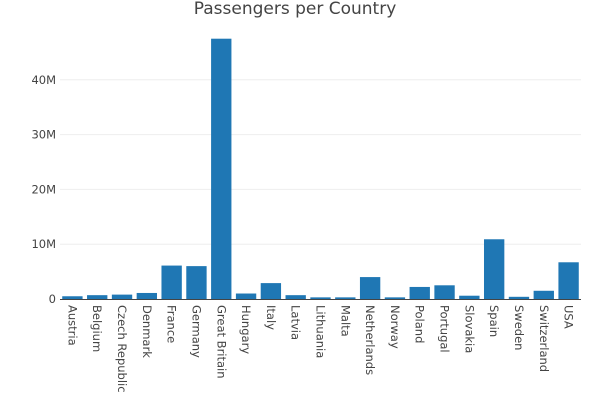  I want to click on y-tick-label: 30M, so click(43, 135).